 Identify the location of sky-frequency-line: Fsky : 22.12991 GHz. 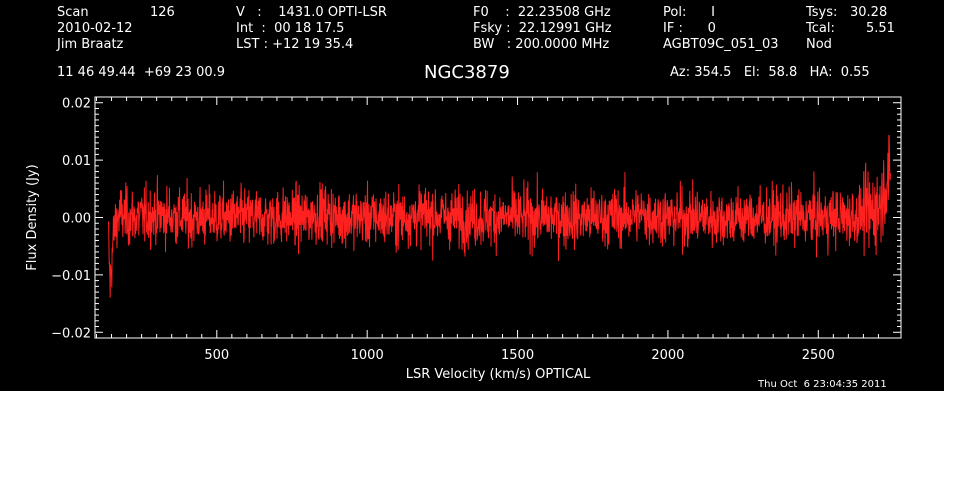
(542, 28).